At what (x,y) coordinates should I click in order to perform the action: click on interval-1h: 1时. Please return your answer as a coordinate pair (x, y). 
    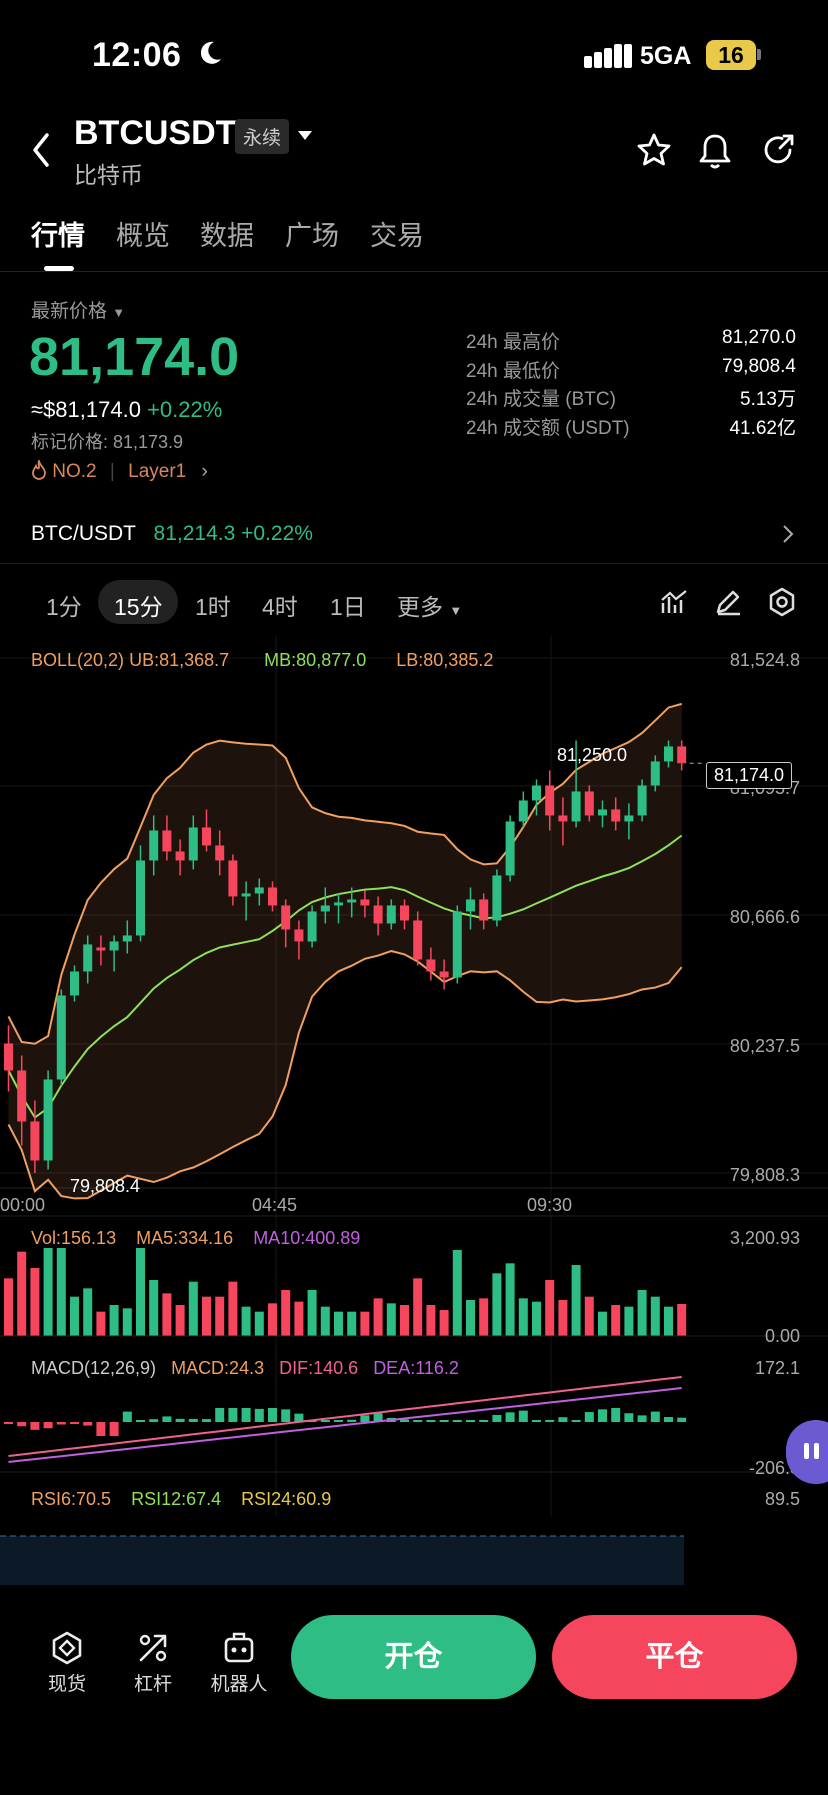
    Looking at the image, I should click on (213, 607).